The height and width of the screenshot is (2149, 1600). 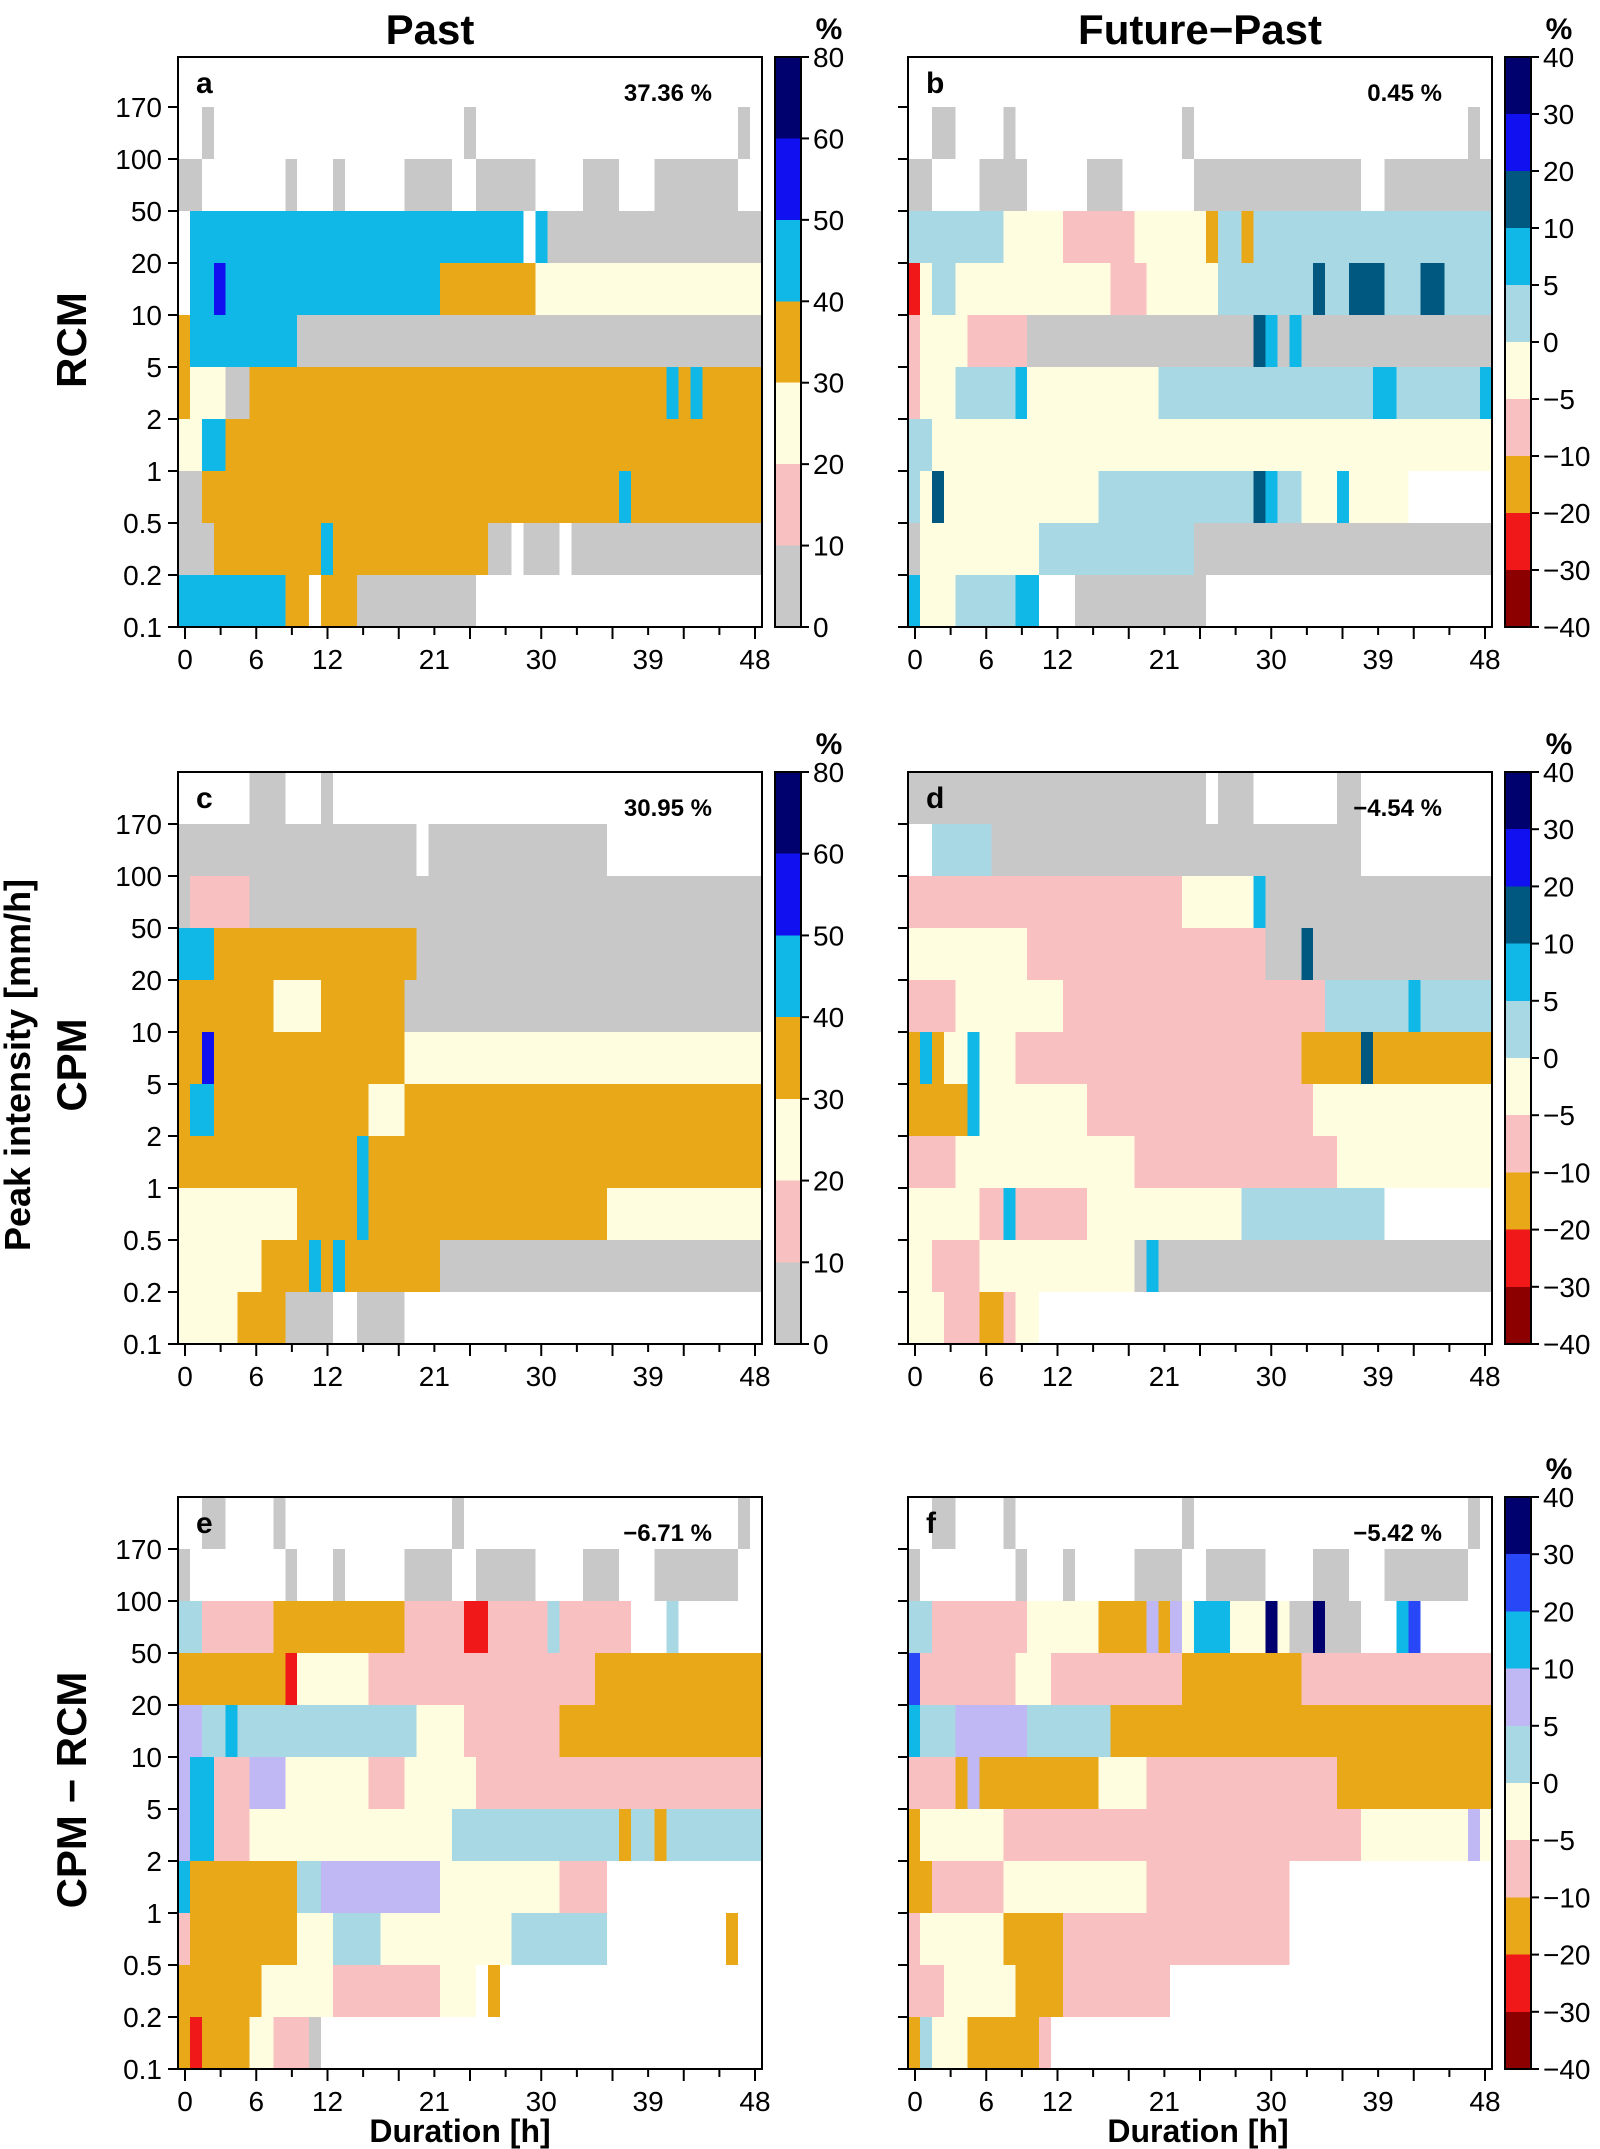 What do you see at coordinates (788, 342) in the screenshot?
I see `colorbar-frame` at bounding box center [788, 342].